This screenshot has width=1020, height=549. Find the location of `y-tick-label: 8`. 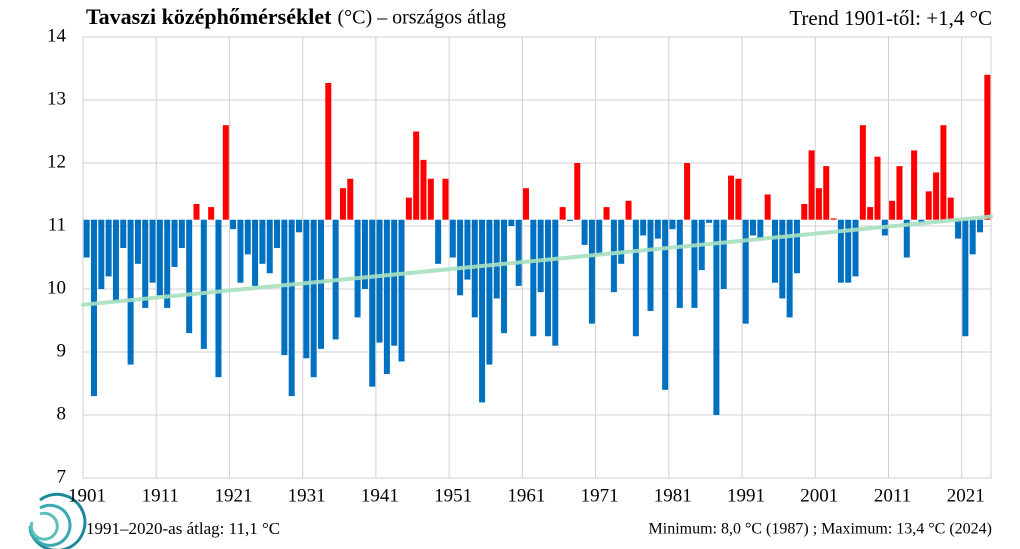

y-tick-label: 8 is located at coordinates (62, 413).